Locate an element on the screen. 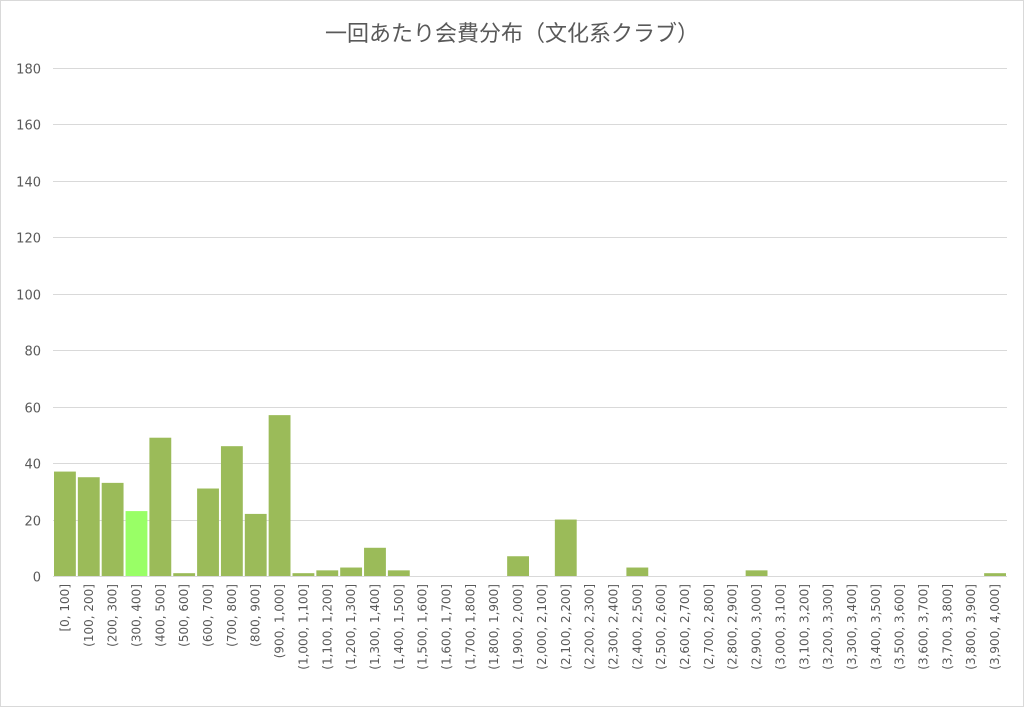 The height and width of the screenshot is (707, 1024). x-tick-label: (1,900, 2,000] is located at coordinates (518, 627).